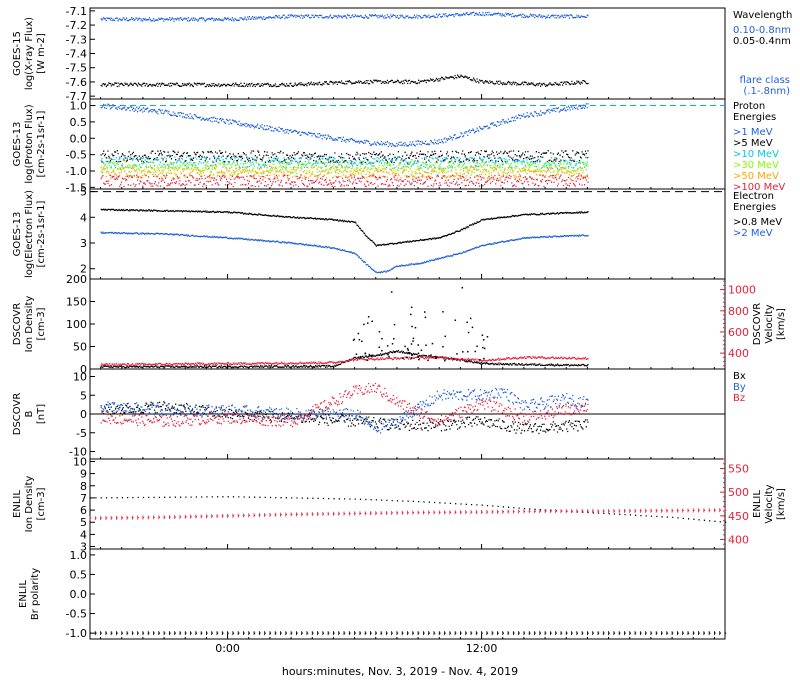 Image resolution: width=800 pixels, height=680 pixels. Describe the element at coordinates (407, 594) in the screenshot. I see `panel-frame-enlil-polarity` at that location.